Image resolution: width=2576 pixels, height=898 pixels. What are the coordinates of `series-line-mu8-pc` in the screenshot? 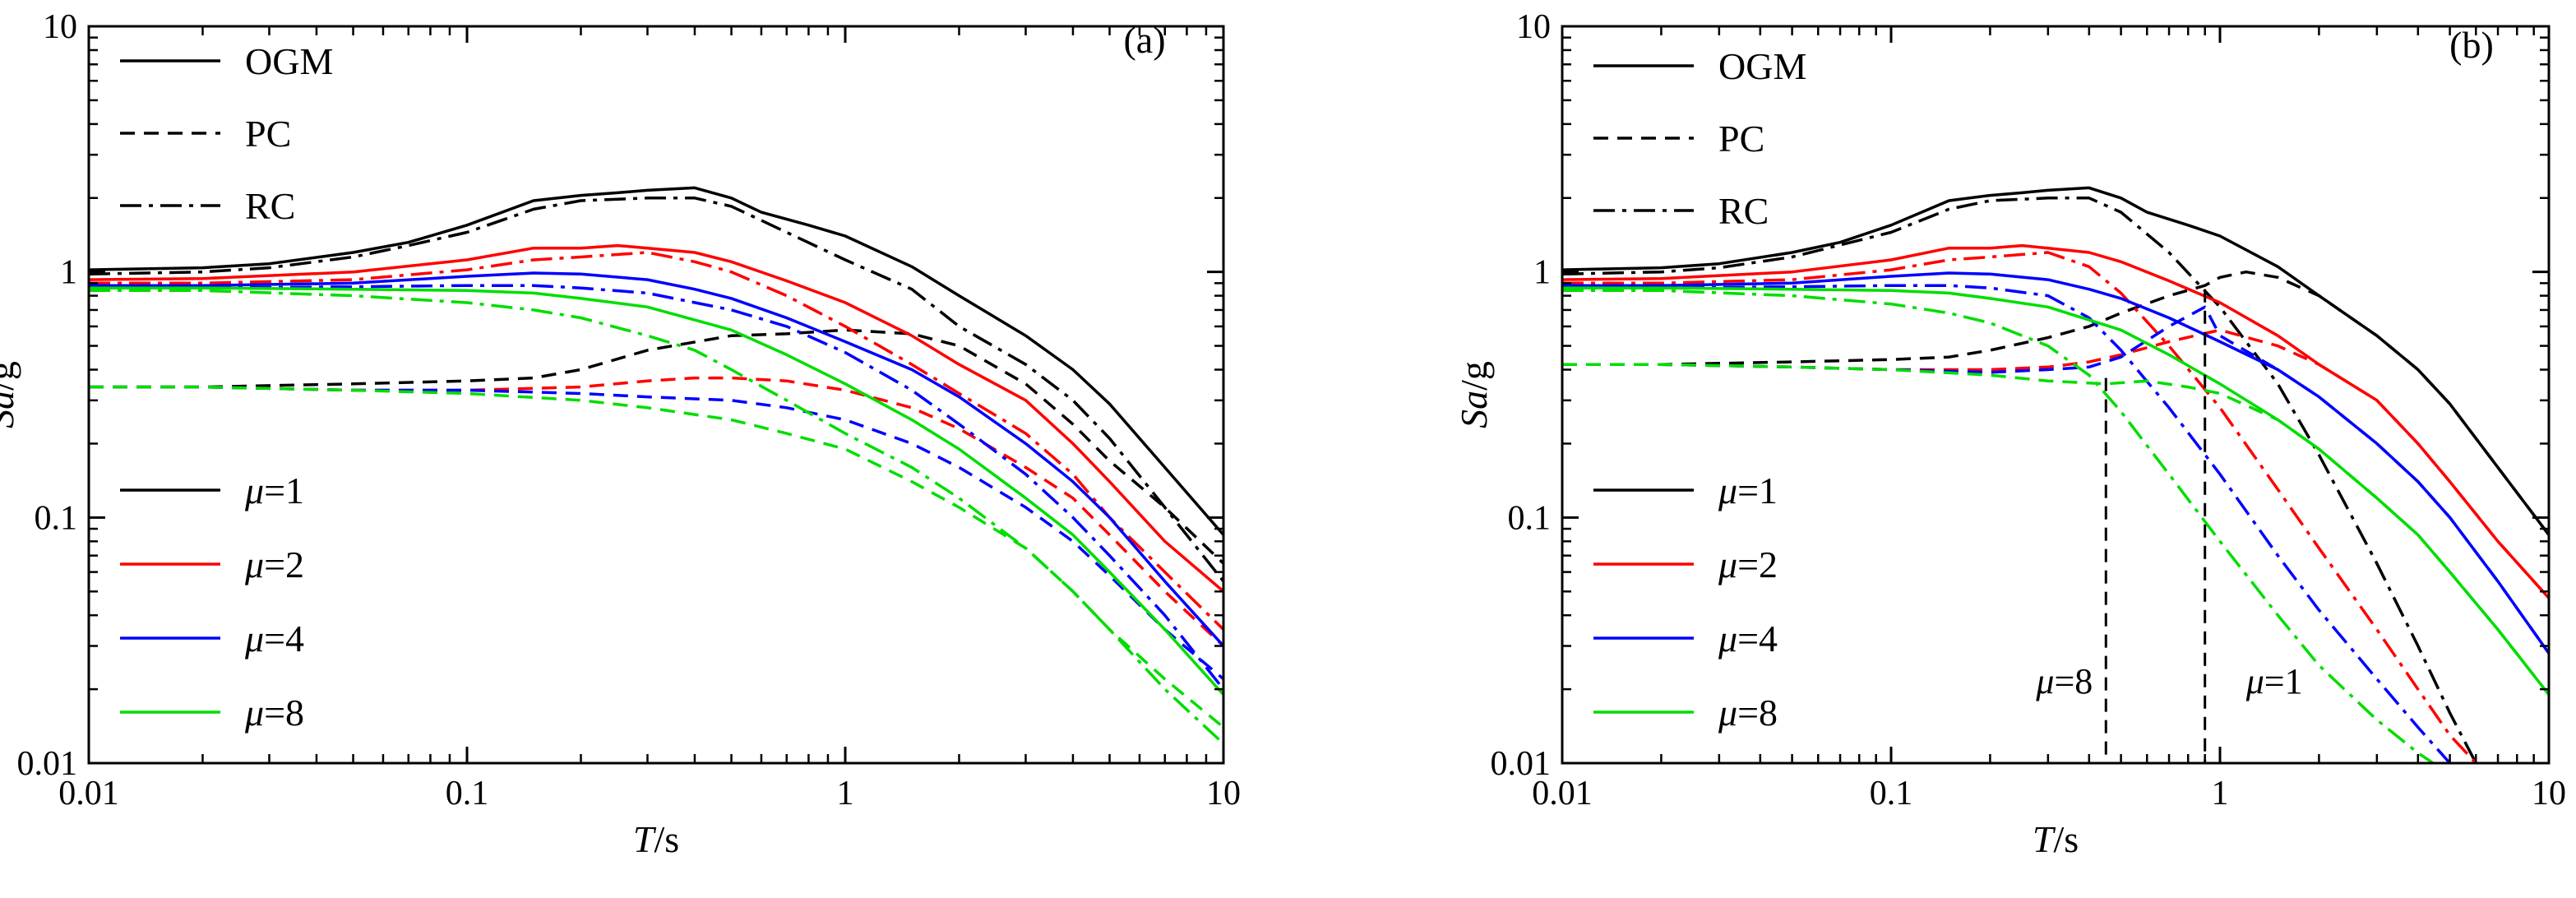 It's located at (2055, 529).